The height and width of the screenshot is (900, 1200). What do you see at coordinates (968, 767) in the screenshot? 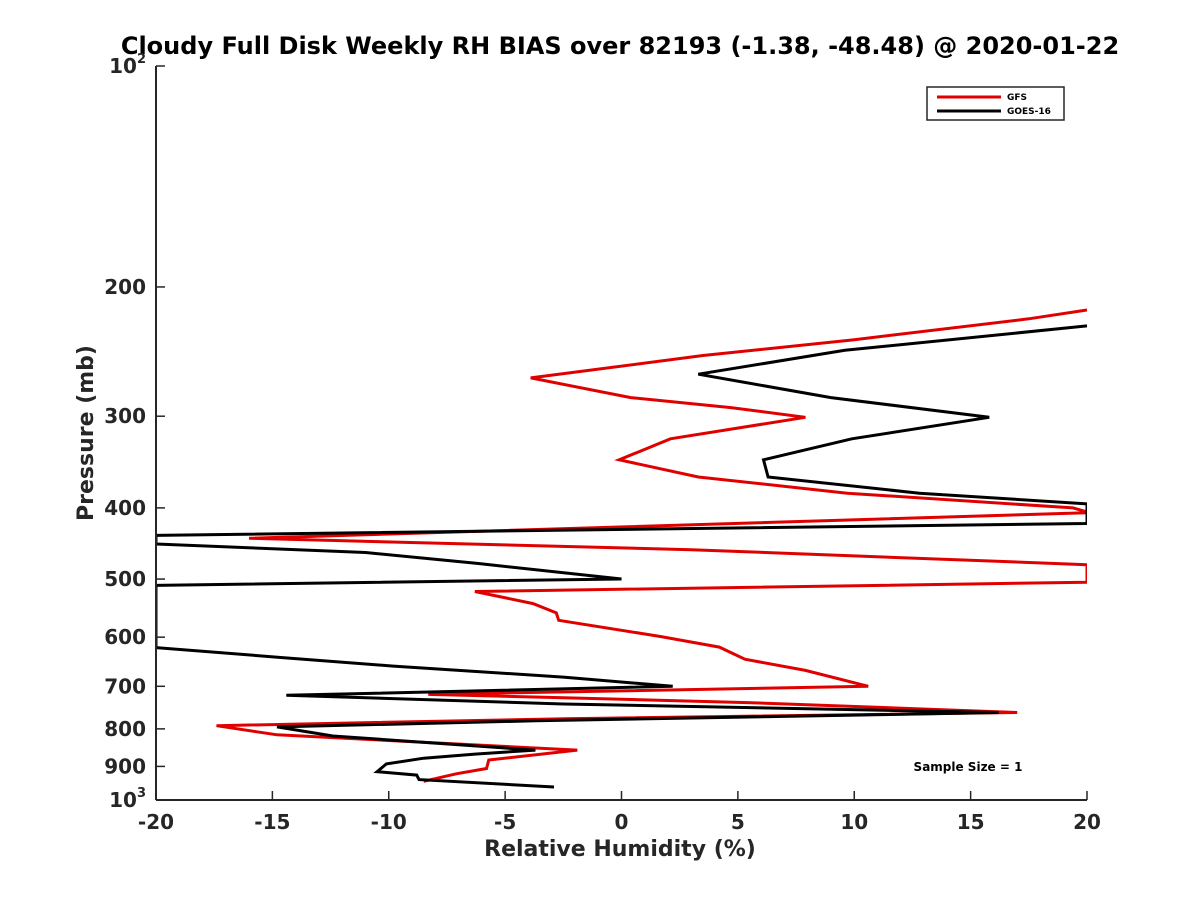
I see `sample-size-annotation: Sample Size = 1` at bounding box center [968, 767].